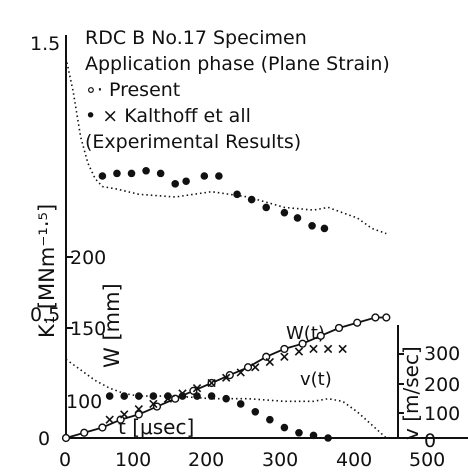 The image size is (468, 473). What do you see at coordinates (411, 393) in the screenshot?
I see `y-axis-label-v: v [m/sec]` at bounding box center [411, 393].